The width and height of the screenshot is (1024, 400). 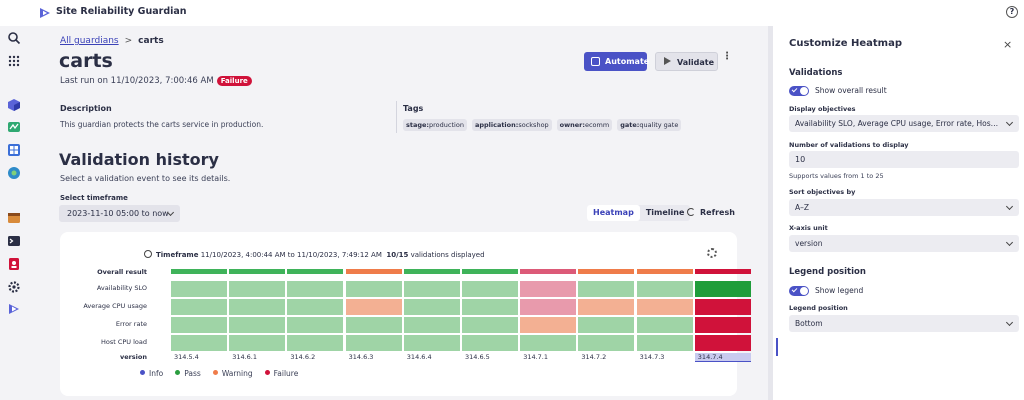 What do you see at coordinates (14, 287) in the screenshot?
I see `settings-app-icon` at bounding box center [14, 287].